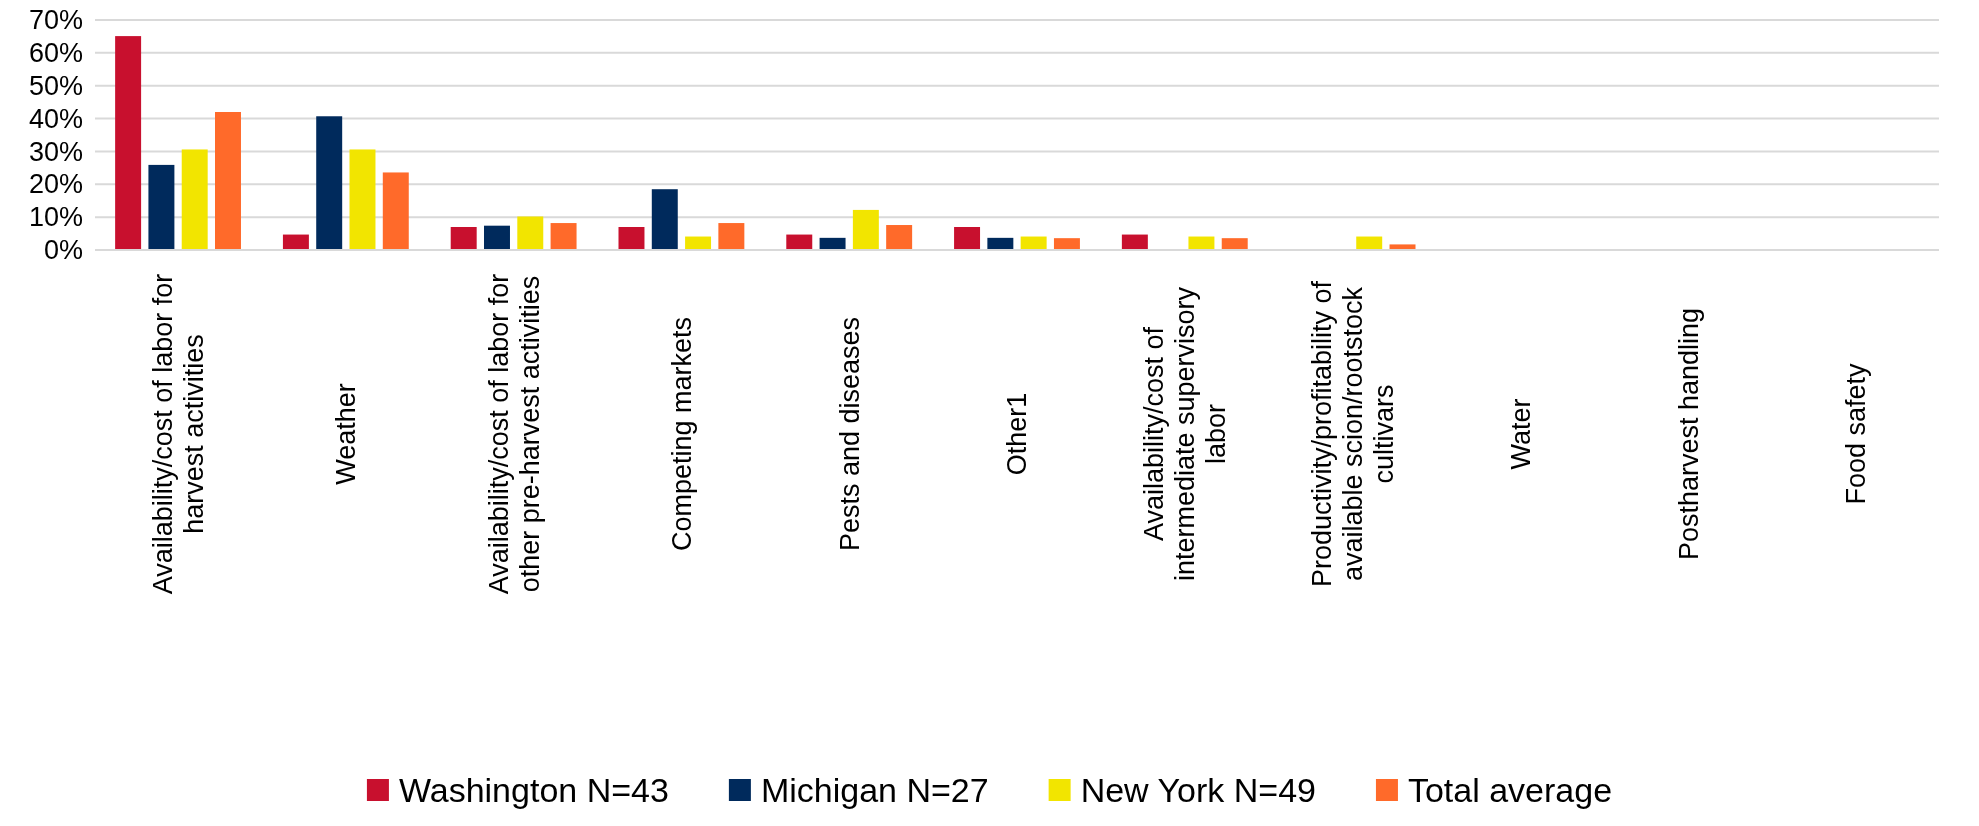 The image size is (1979, 826). I want to click on y-tick-label: 40%, so click(55, 118).